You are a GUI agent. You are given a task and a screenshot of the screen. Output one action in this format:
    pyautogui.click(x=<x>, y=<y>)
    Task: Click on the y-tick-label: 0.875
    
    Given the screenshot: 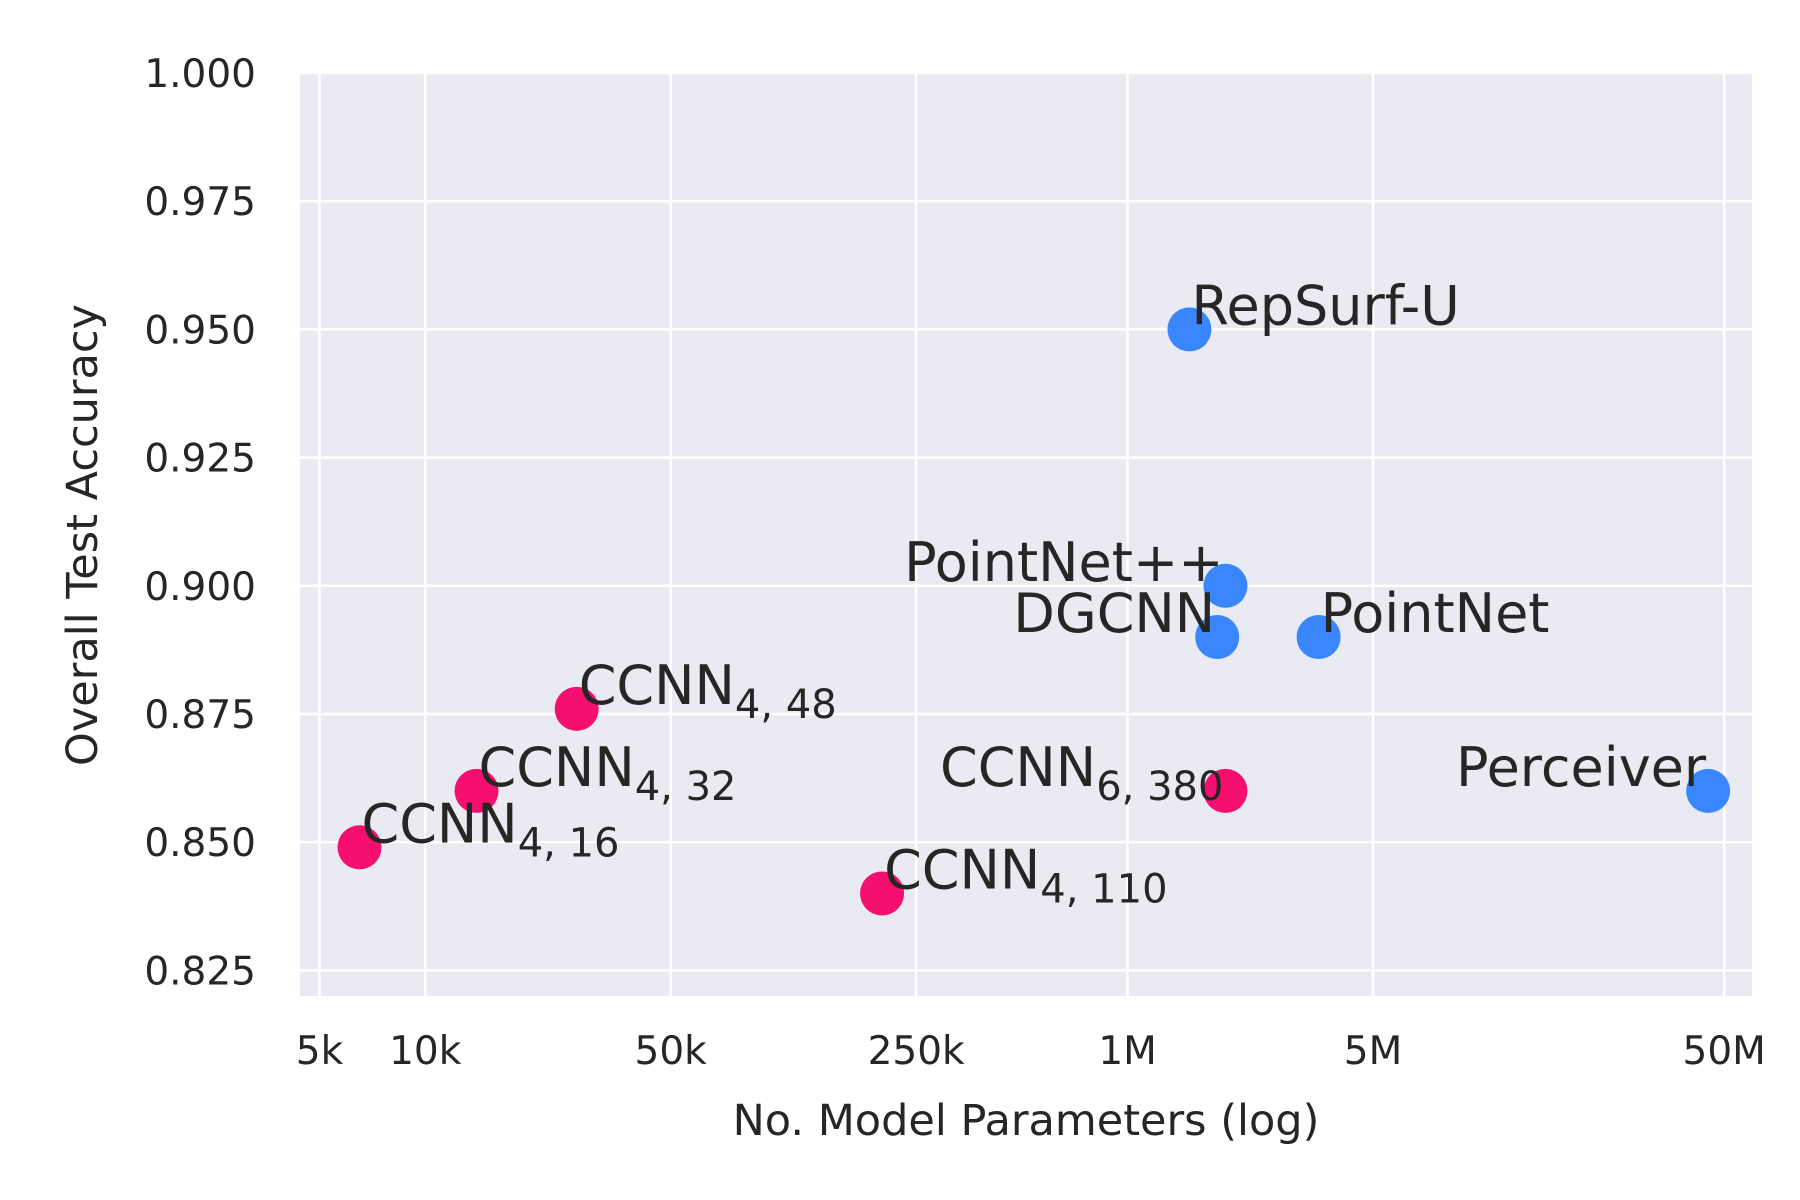 What is the action you would take?
    pyautogui.click(x=200, y=715)
    